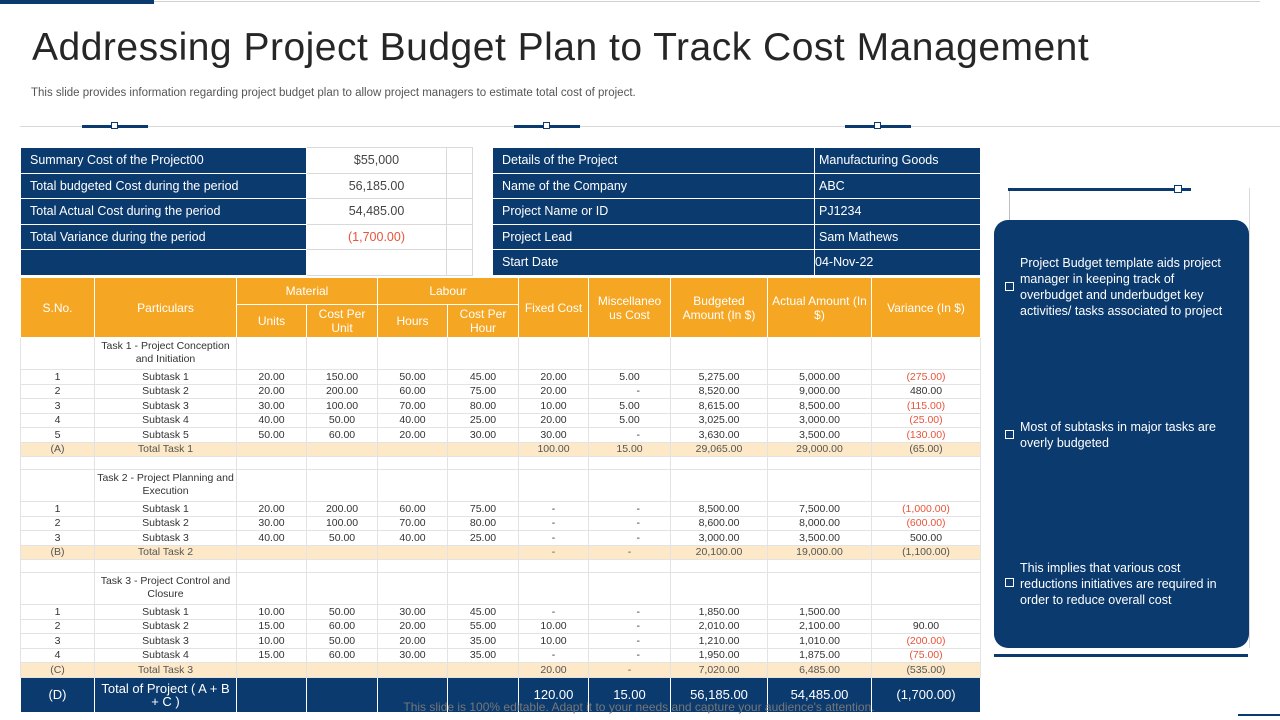 This screenshot has height=720, width=1280. What do you see at coordinates (163, 160) in the screenshot?
I see `summary-label: Summary Cost of the Project00` at bounding box center [163, 160].